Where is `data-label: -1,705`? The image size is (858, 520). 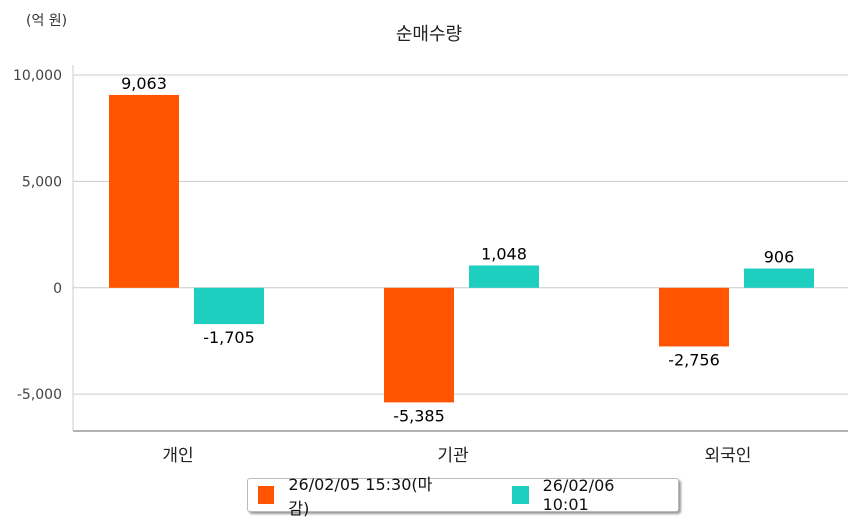
data-label: -1,705 is located at coordinates (229, 337).